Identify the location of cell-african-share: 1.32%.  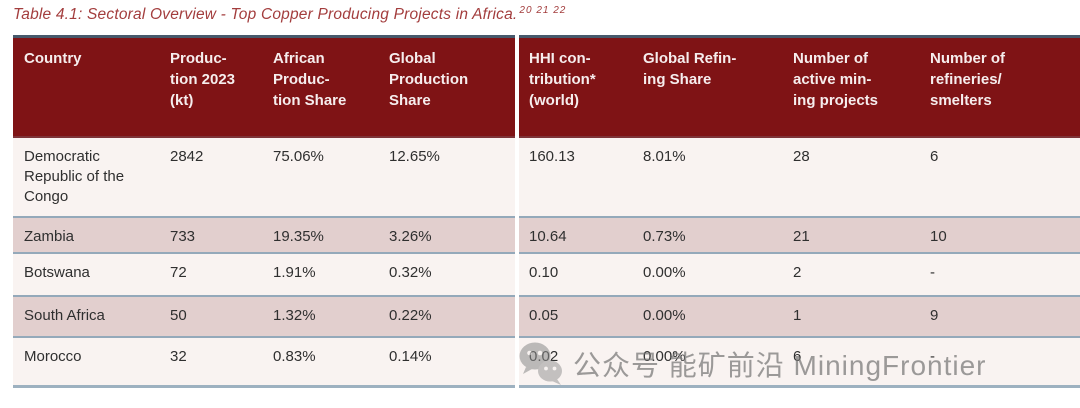
(320, 315).